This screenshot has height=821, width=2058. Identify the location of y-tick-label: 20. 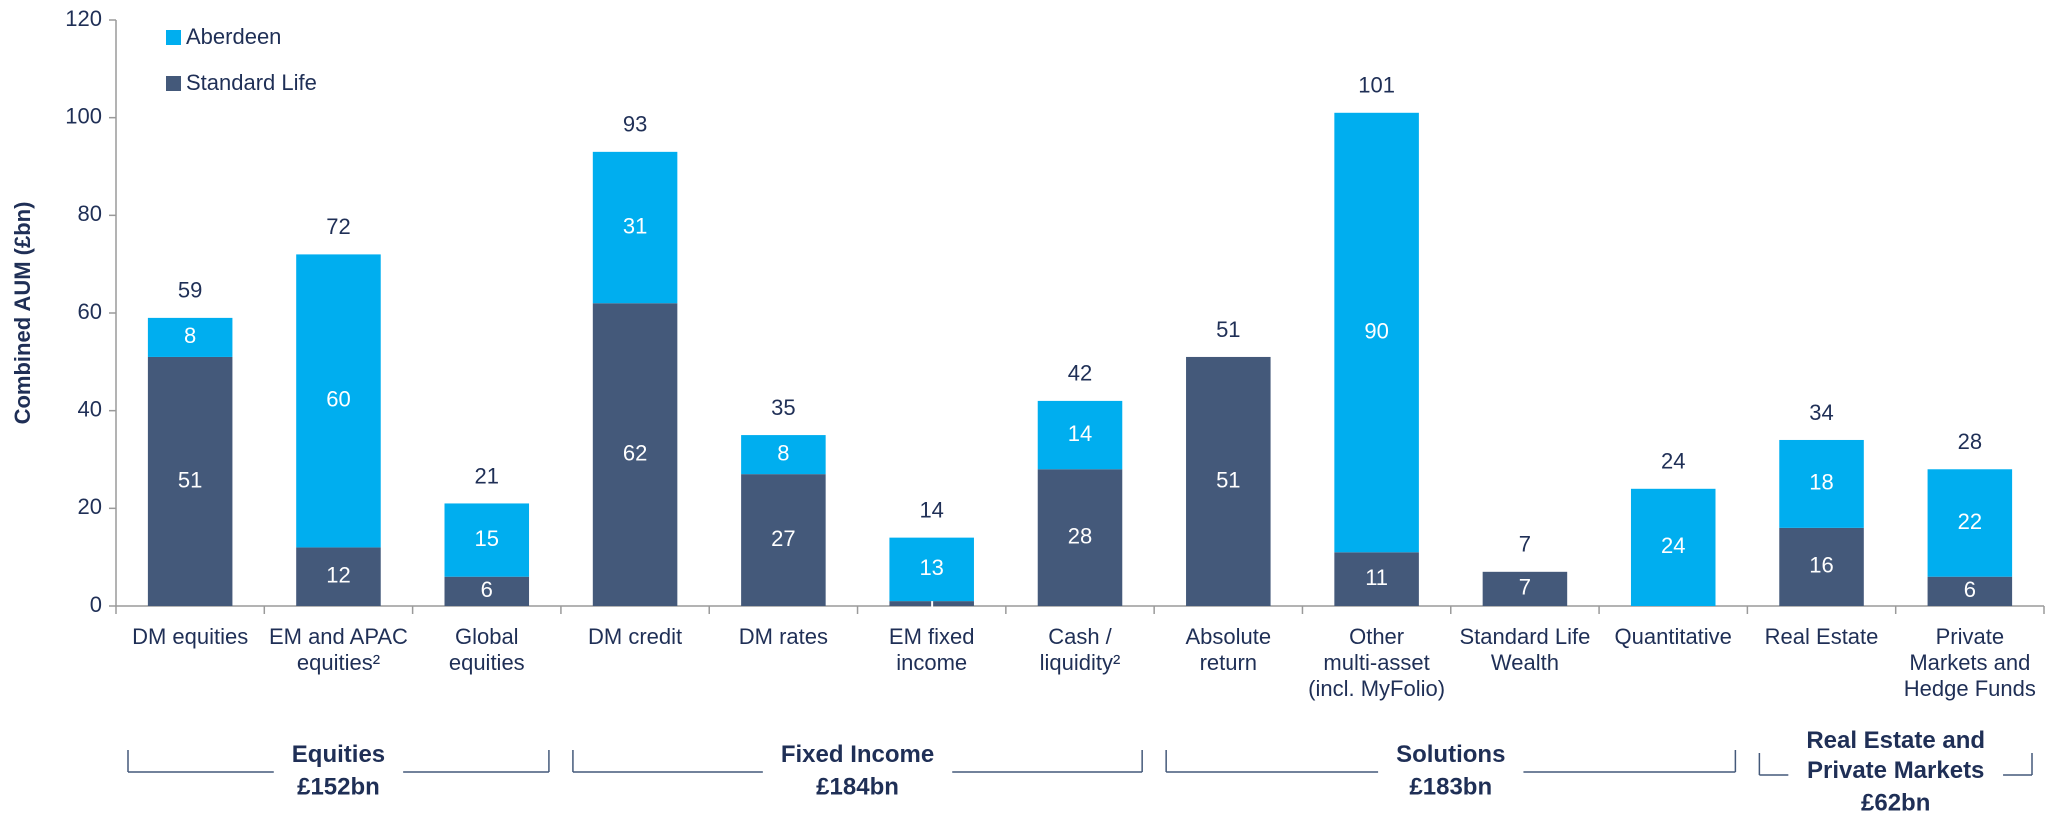
(90, 506).